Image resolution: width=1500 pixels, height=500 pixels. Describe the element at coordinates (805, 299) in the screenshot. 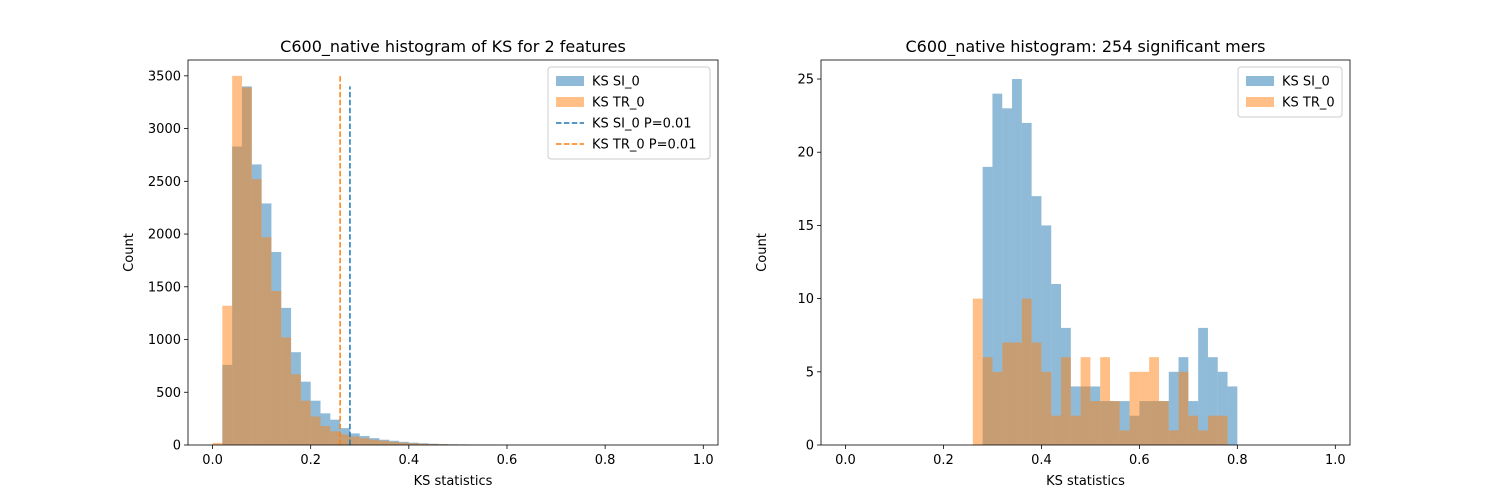

I see `right-chart-y-tick-label-2: 10` at that location.